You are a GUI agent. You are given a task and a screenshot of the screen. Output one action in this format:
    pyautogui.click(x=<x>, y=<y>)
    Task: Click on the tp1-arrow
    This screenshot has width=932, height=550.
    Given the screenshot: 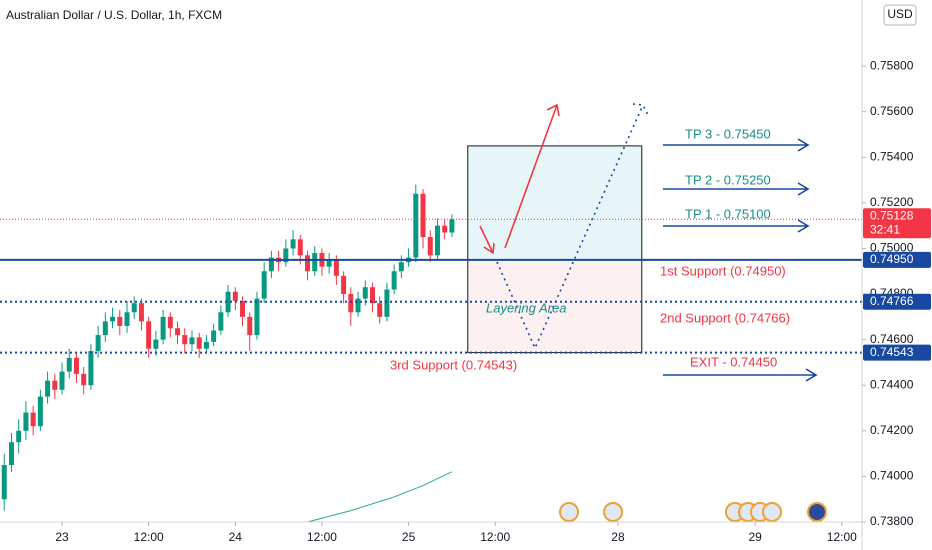 What is the action you would take?
    pyautogui.click(x=736, y=226)
    